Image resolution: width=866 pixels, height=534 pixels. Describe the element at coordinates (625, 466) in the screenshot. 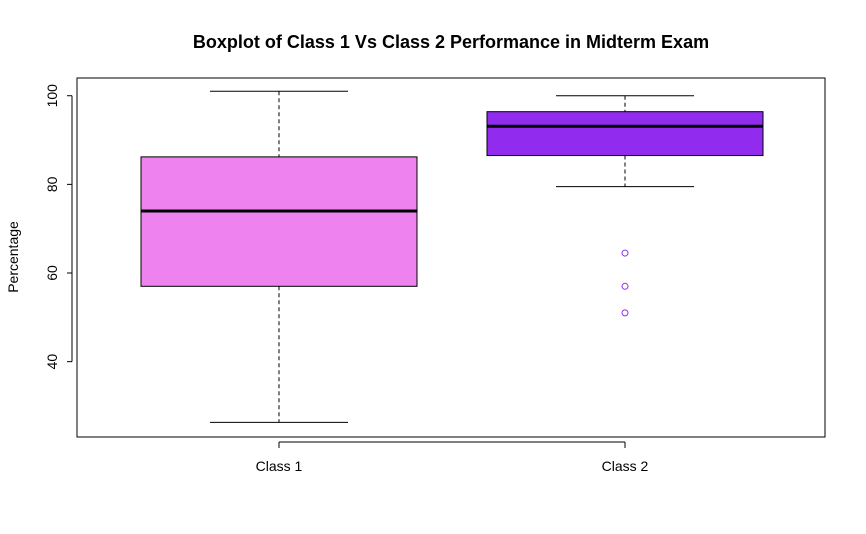

I see `x-tick-label: Class 2` at that location.